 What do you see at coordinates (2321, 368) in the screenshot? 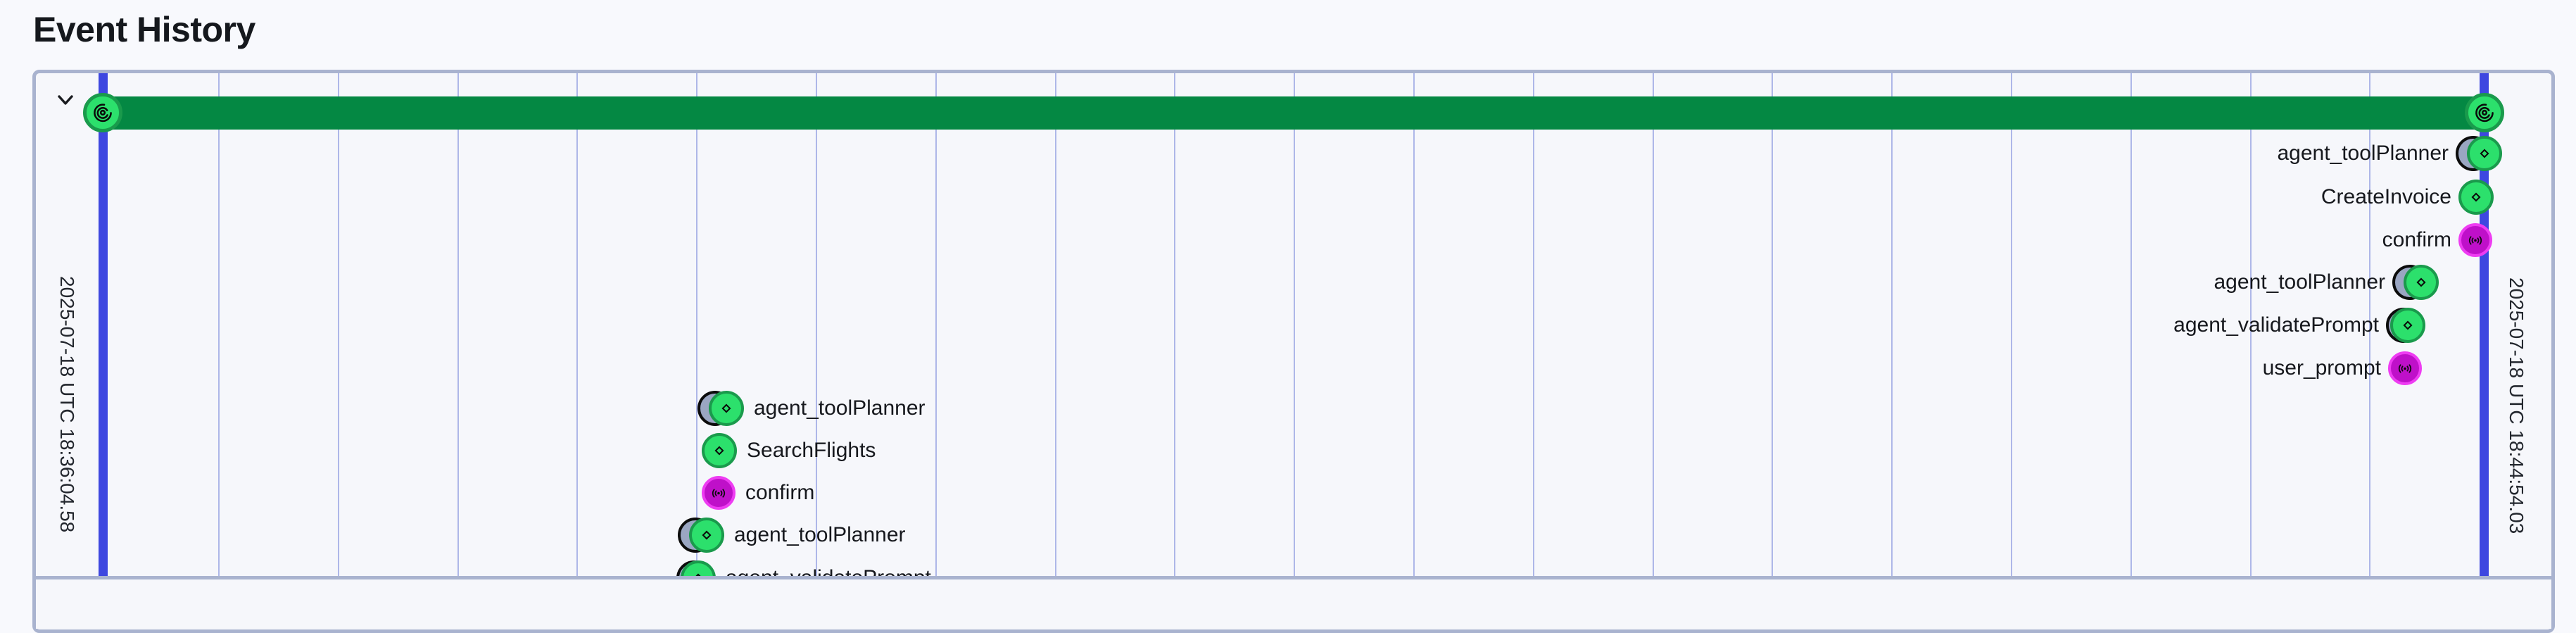
I see `event-label: user_prompt` at bounding box center [2321, 368].